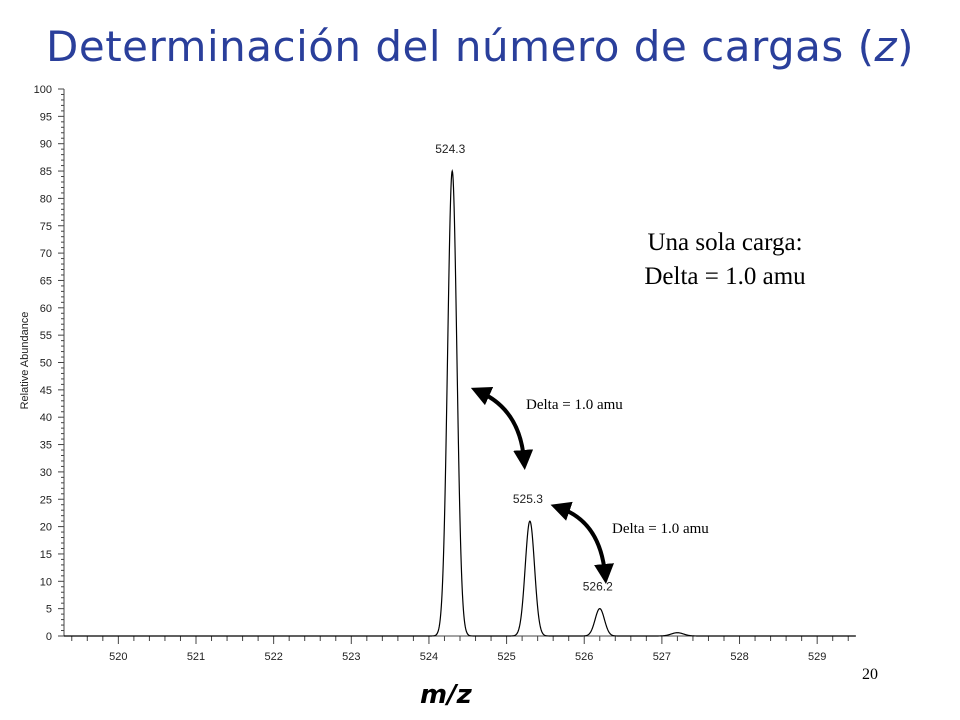 The width and height of the screenshot is (960, 720). What do you see at coordinates (725, 260) in the screenshot?
I see `charge-note: Una sola carga: Delta = 1.0 amu` at bounding box center [725, 260].